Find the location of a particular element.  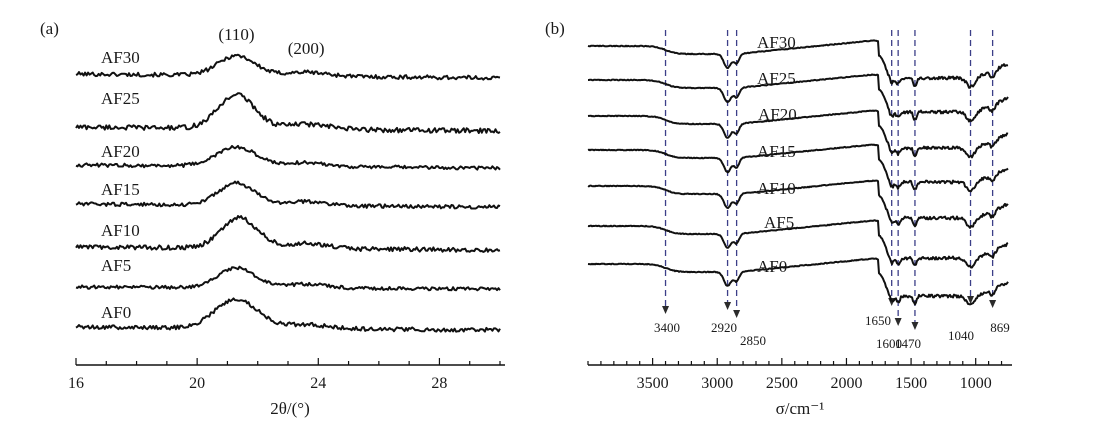

xrd-label-af25: AF25 is located at coordinates (120, 98).